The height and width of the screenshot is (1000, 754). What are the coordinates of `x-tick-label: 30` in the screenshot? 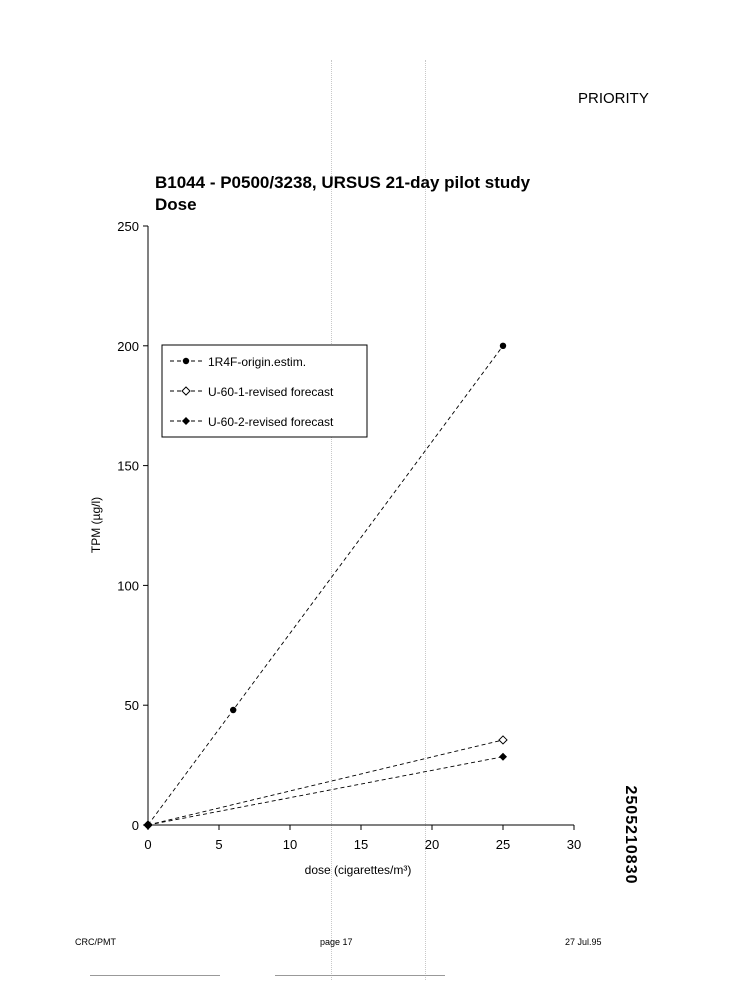 It's located at (574, 844).